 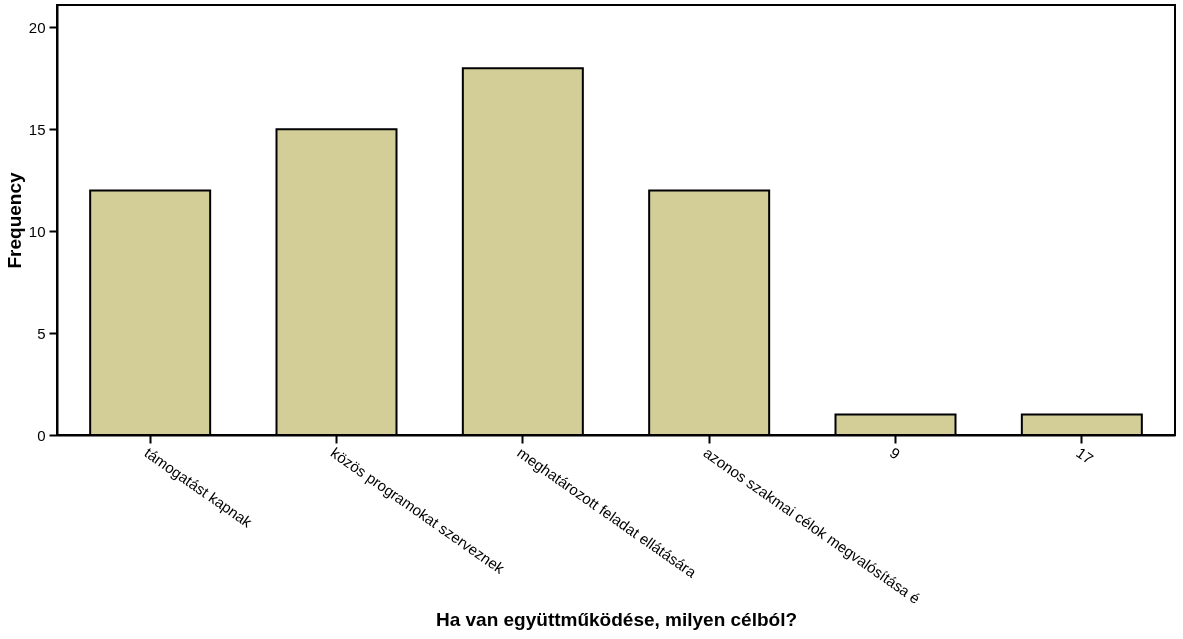 What do you see at coordinates (41, 435) in the screenshot?
I see `y-tick-label: 0` at bounding box center [41, 435].